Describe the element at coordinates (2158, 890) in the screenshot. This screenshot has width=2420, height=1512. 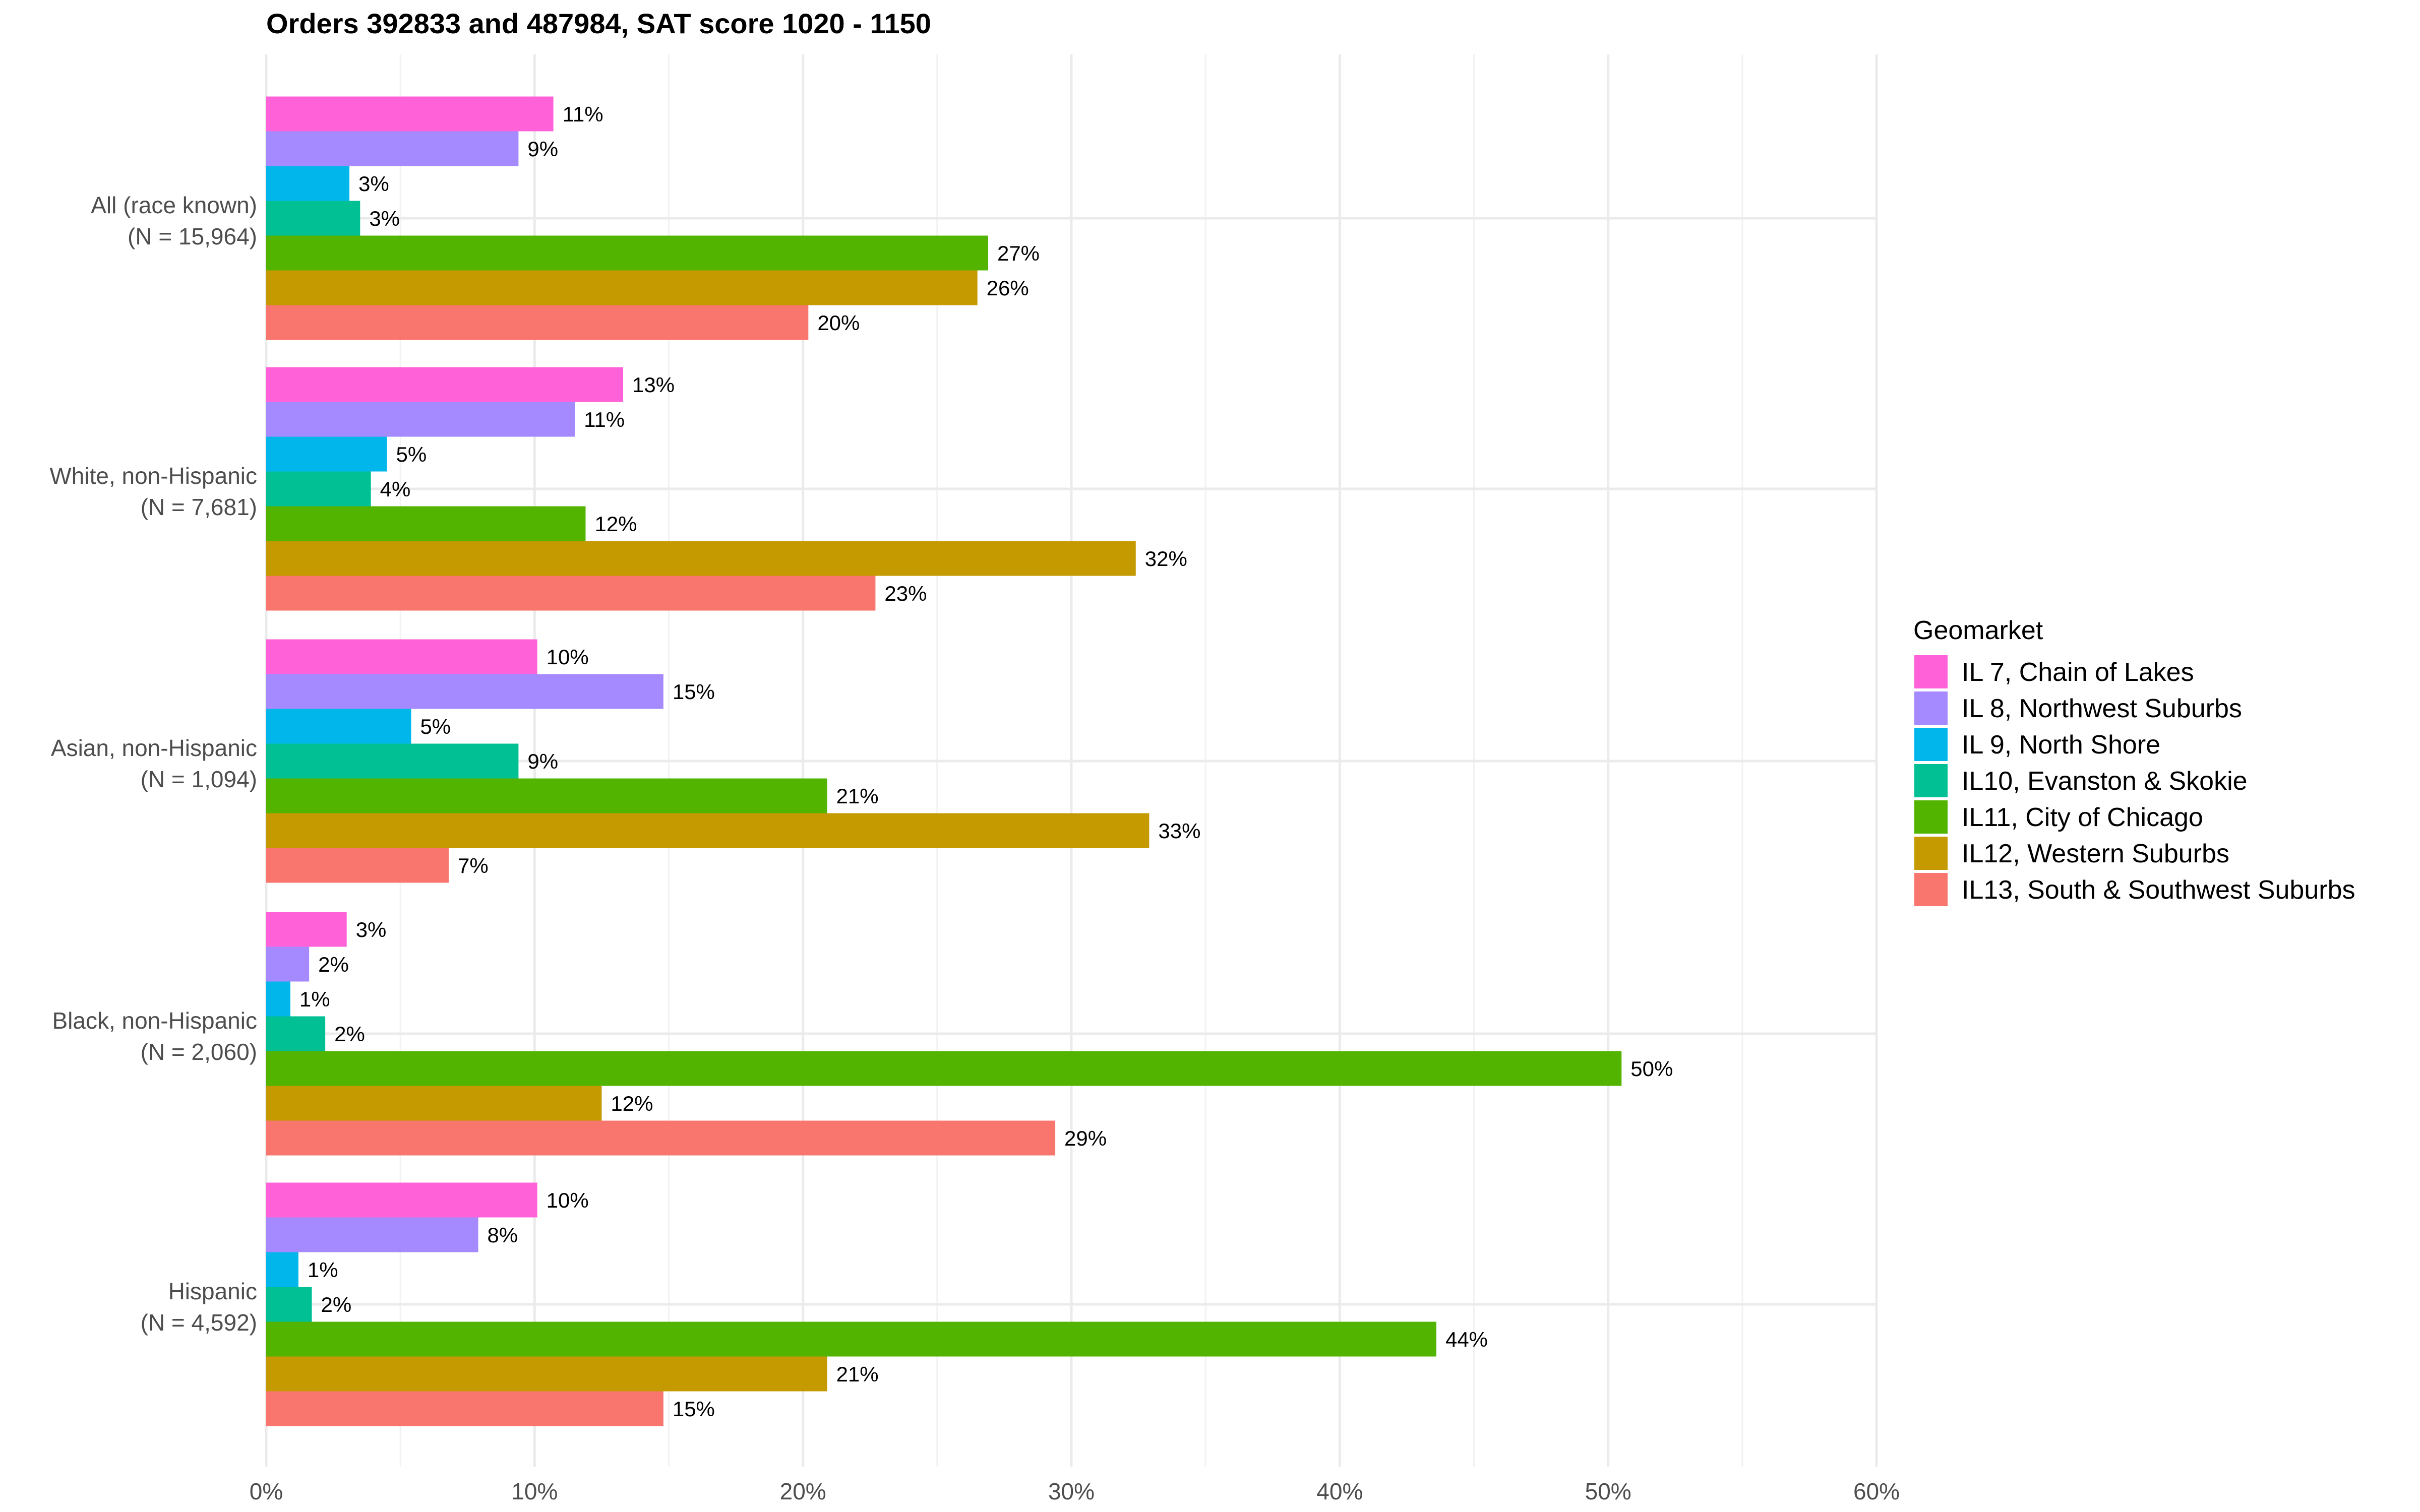
I see `legend-label: IL13, South & Southwest Suburbs` at that location.